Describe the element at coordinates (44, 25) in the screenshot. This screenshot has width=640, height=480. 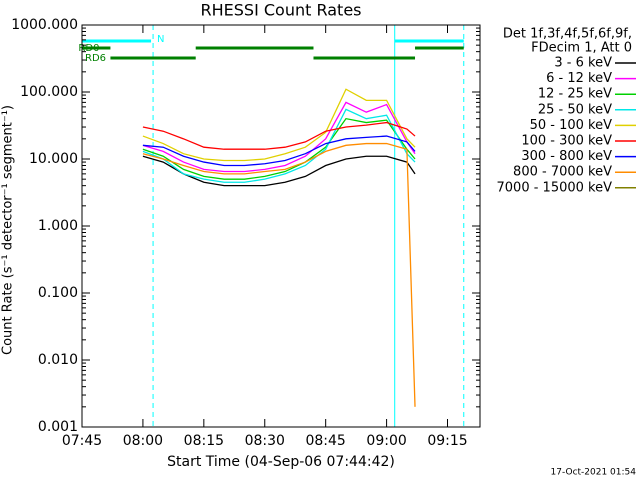
I see `y-tick-label: 1000.000` at that location.